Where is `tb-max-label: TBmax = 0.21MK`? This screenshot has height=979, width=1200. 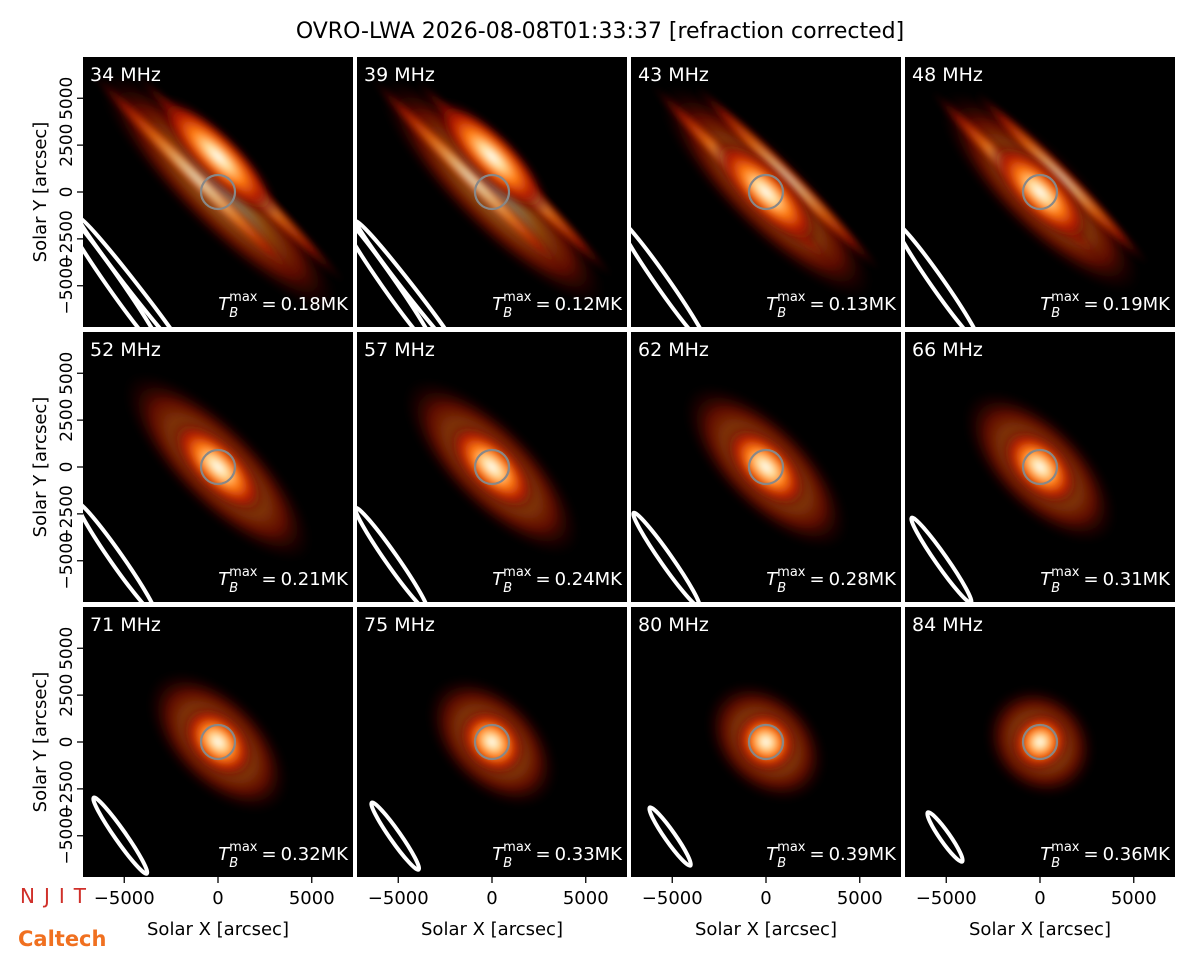 tb-max-label: TBmax = 0.21MK is located at coordinates (283, 580).